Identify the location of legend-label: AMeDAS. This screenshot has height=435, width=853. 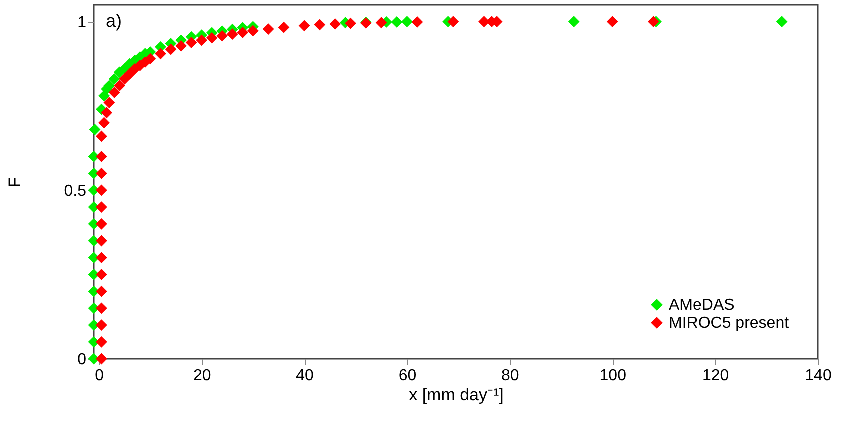
(702, 305).